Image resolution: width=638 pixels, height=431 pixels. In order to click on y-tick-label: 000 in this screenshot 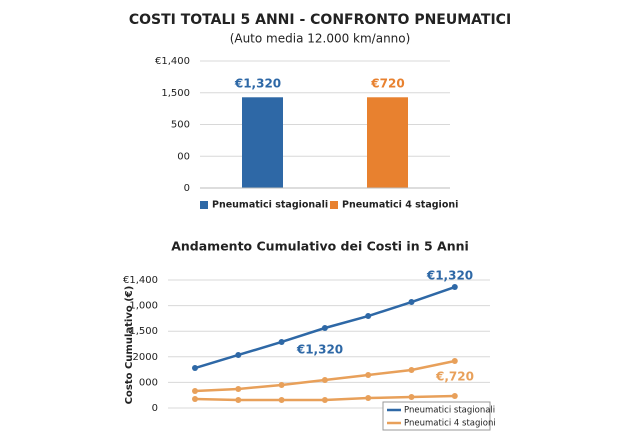, I will do `click(148, 382)`.